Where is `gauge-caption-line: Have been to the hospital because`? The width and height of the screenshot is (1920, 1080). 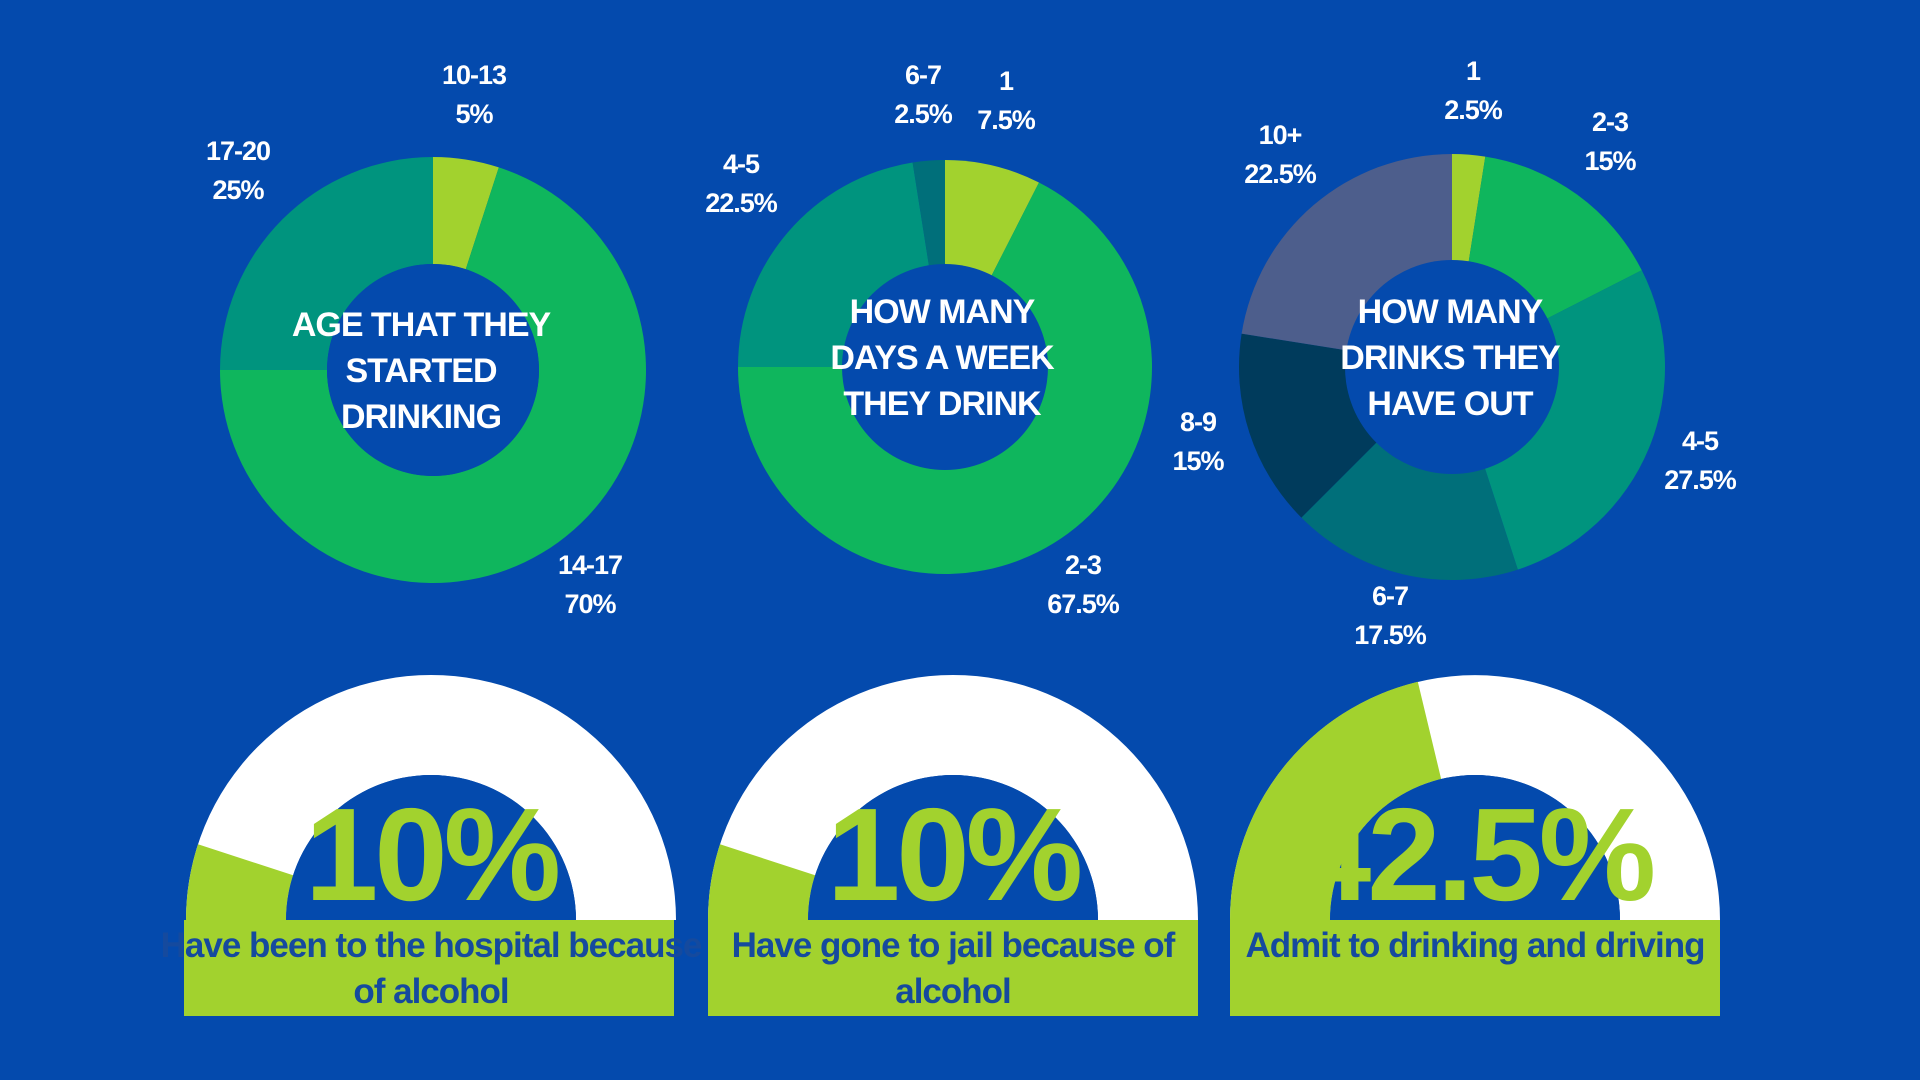 gauge-caption-line: Have been to the hospital because is located at coordinates (431, 945).